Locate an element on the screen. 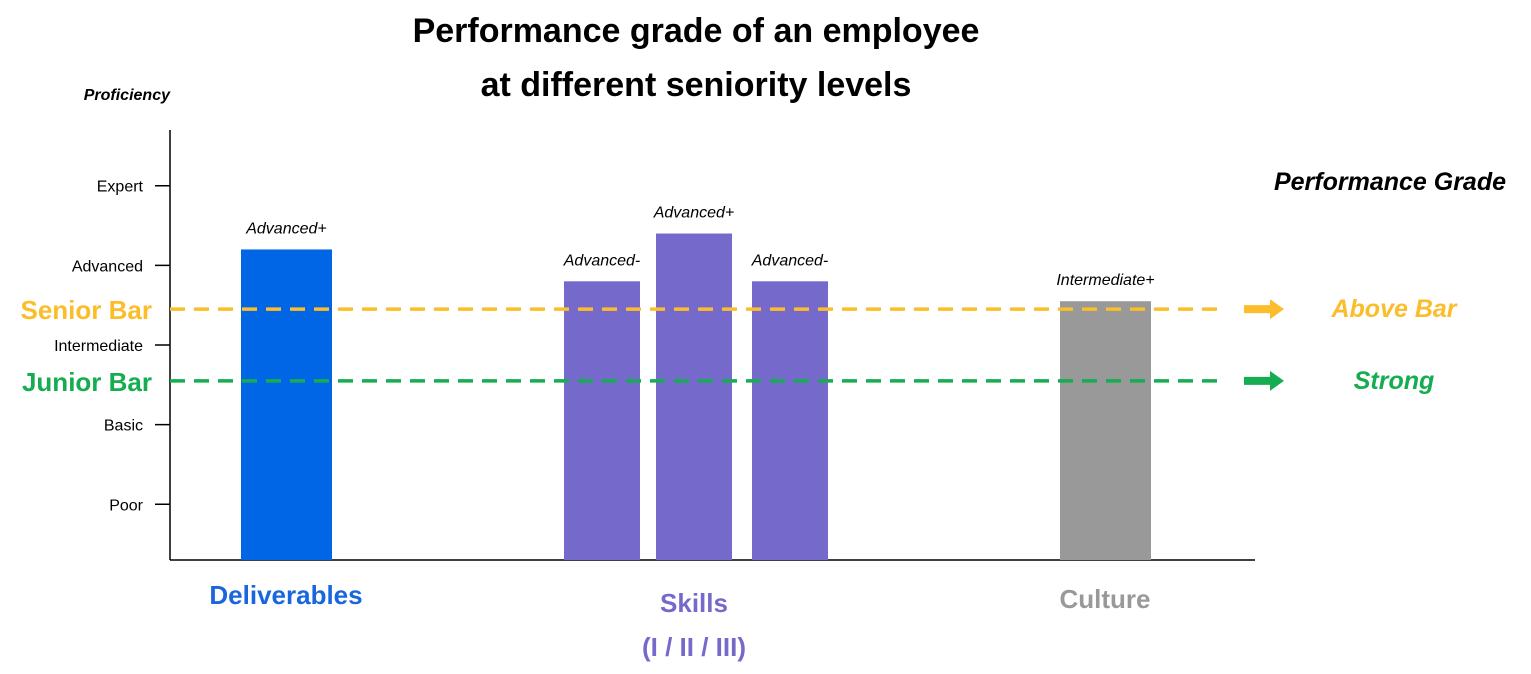  bar-deliverables is located at coordinates (286, 404).